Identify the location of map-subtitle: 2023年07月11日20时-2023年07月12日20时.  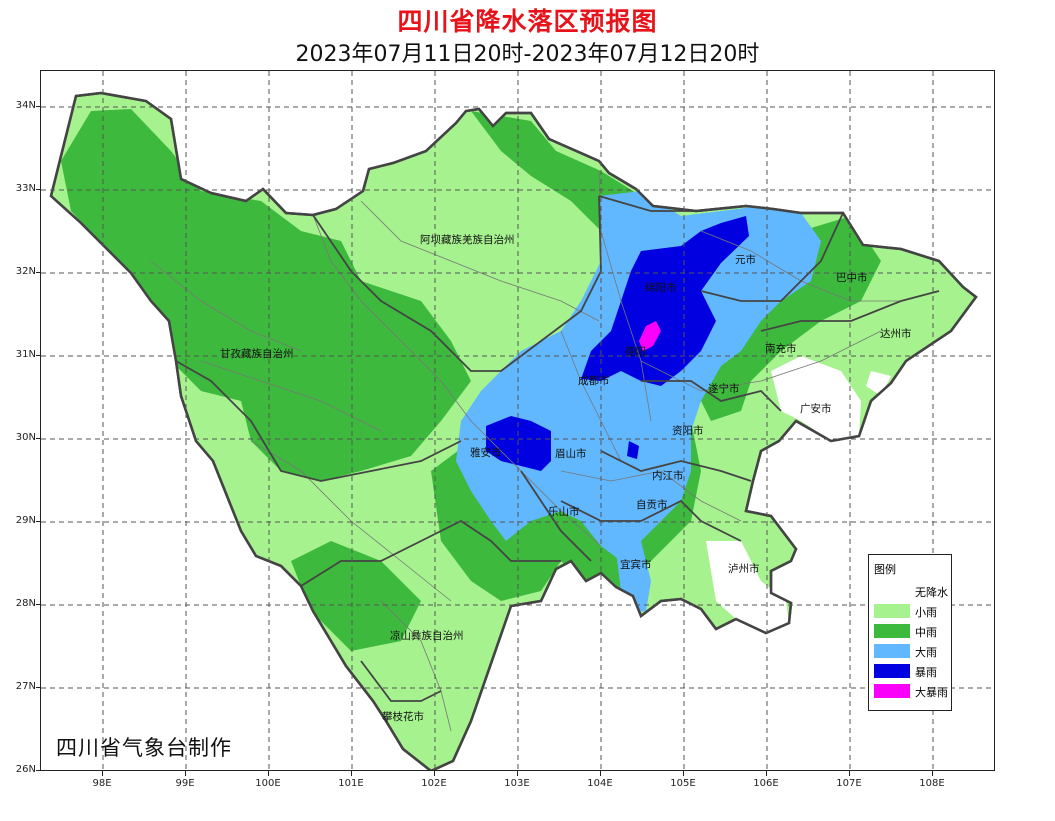
(527, 54).